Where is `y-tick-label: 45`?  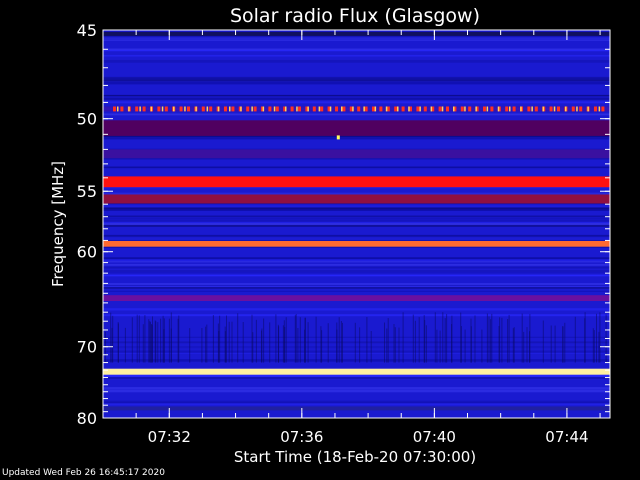
y-tick-label: 45 is located at coordinates (87, 30).